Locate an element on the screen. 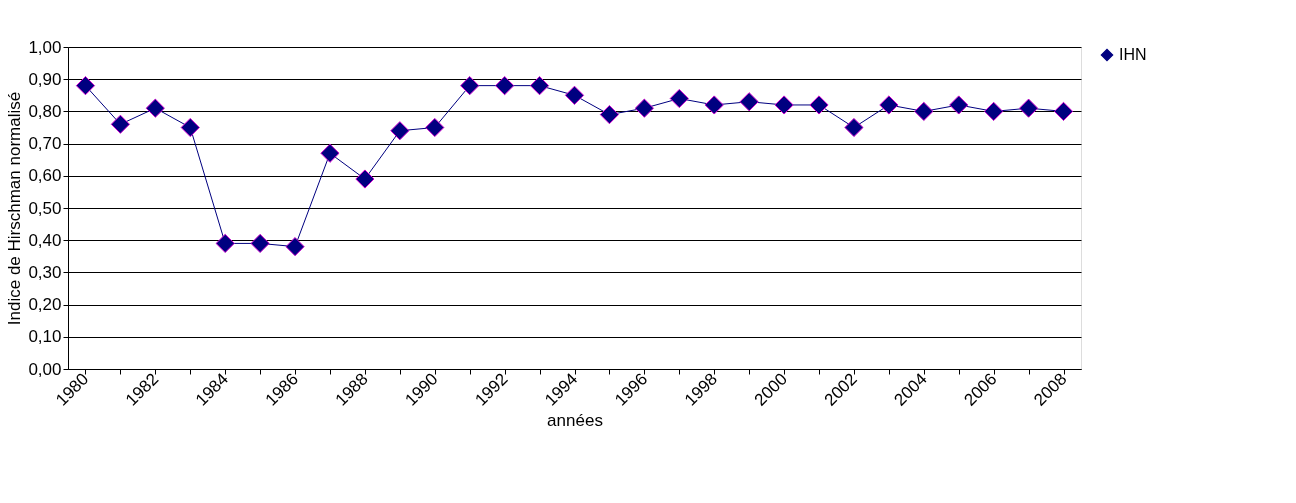 The width and height of the screenshot is (1296, 503). y-tick-label: 0,70 is located at coordinates (45, 144).